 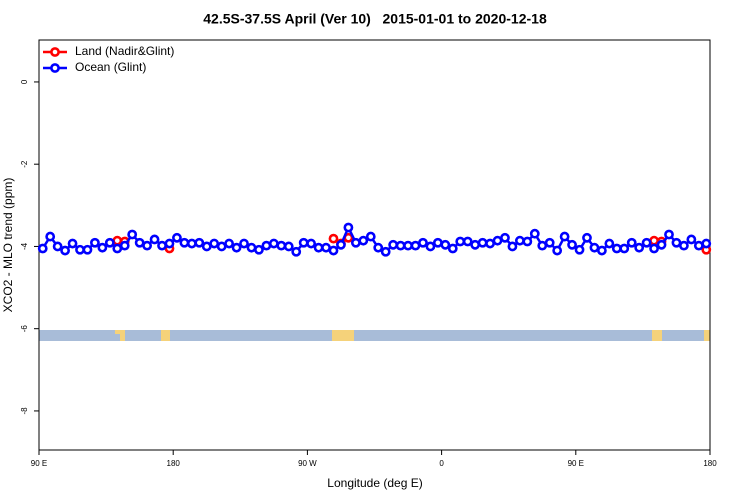 I want to click on legend-item: Ocean (Glint), so click(x=94, y=67).